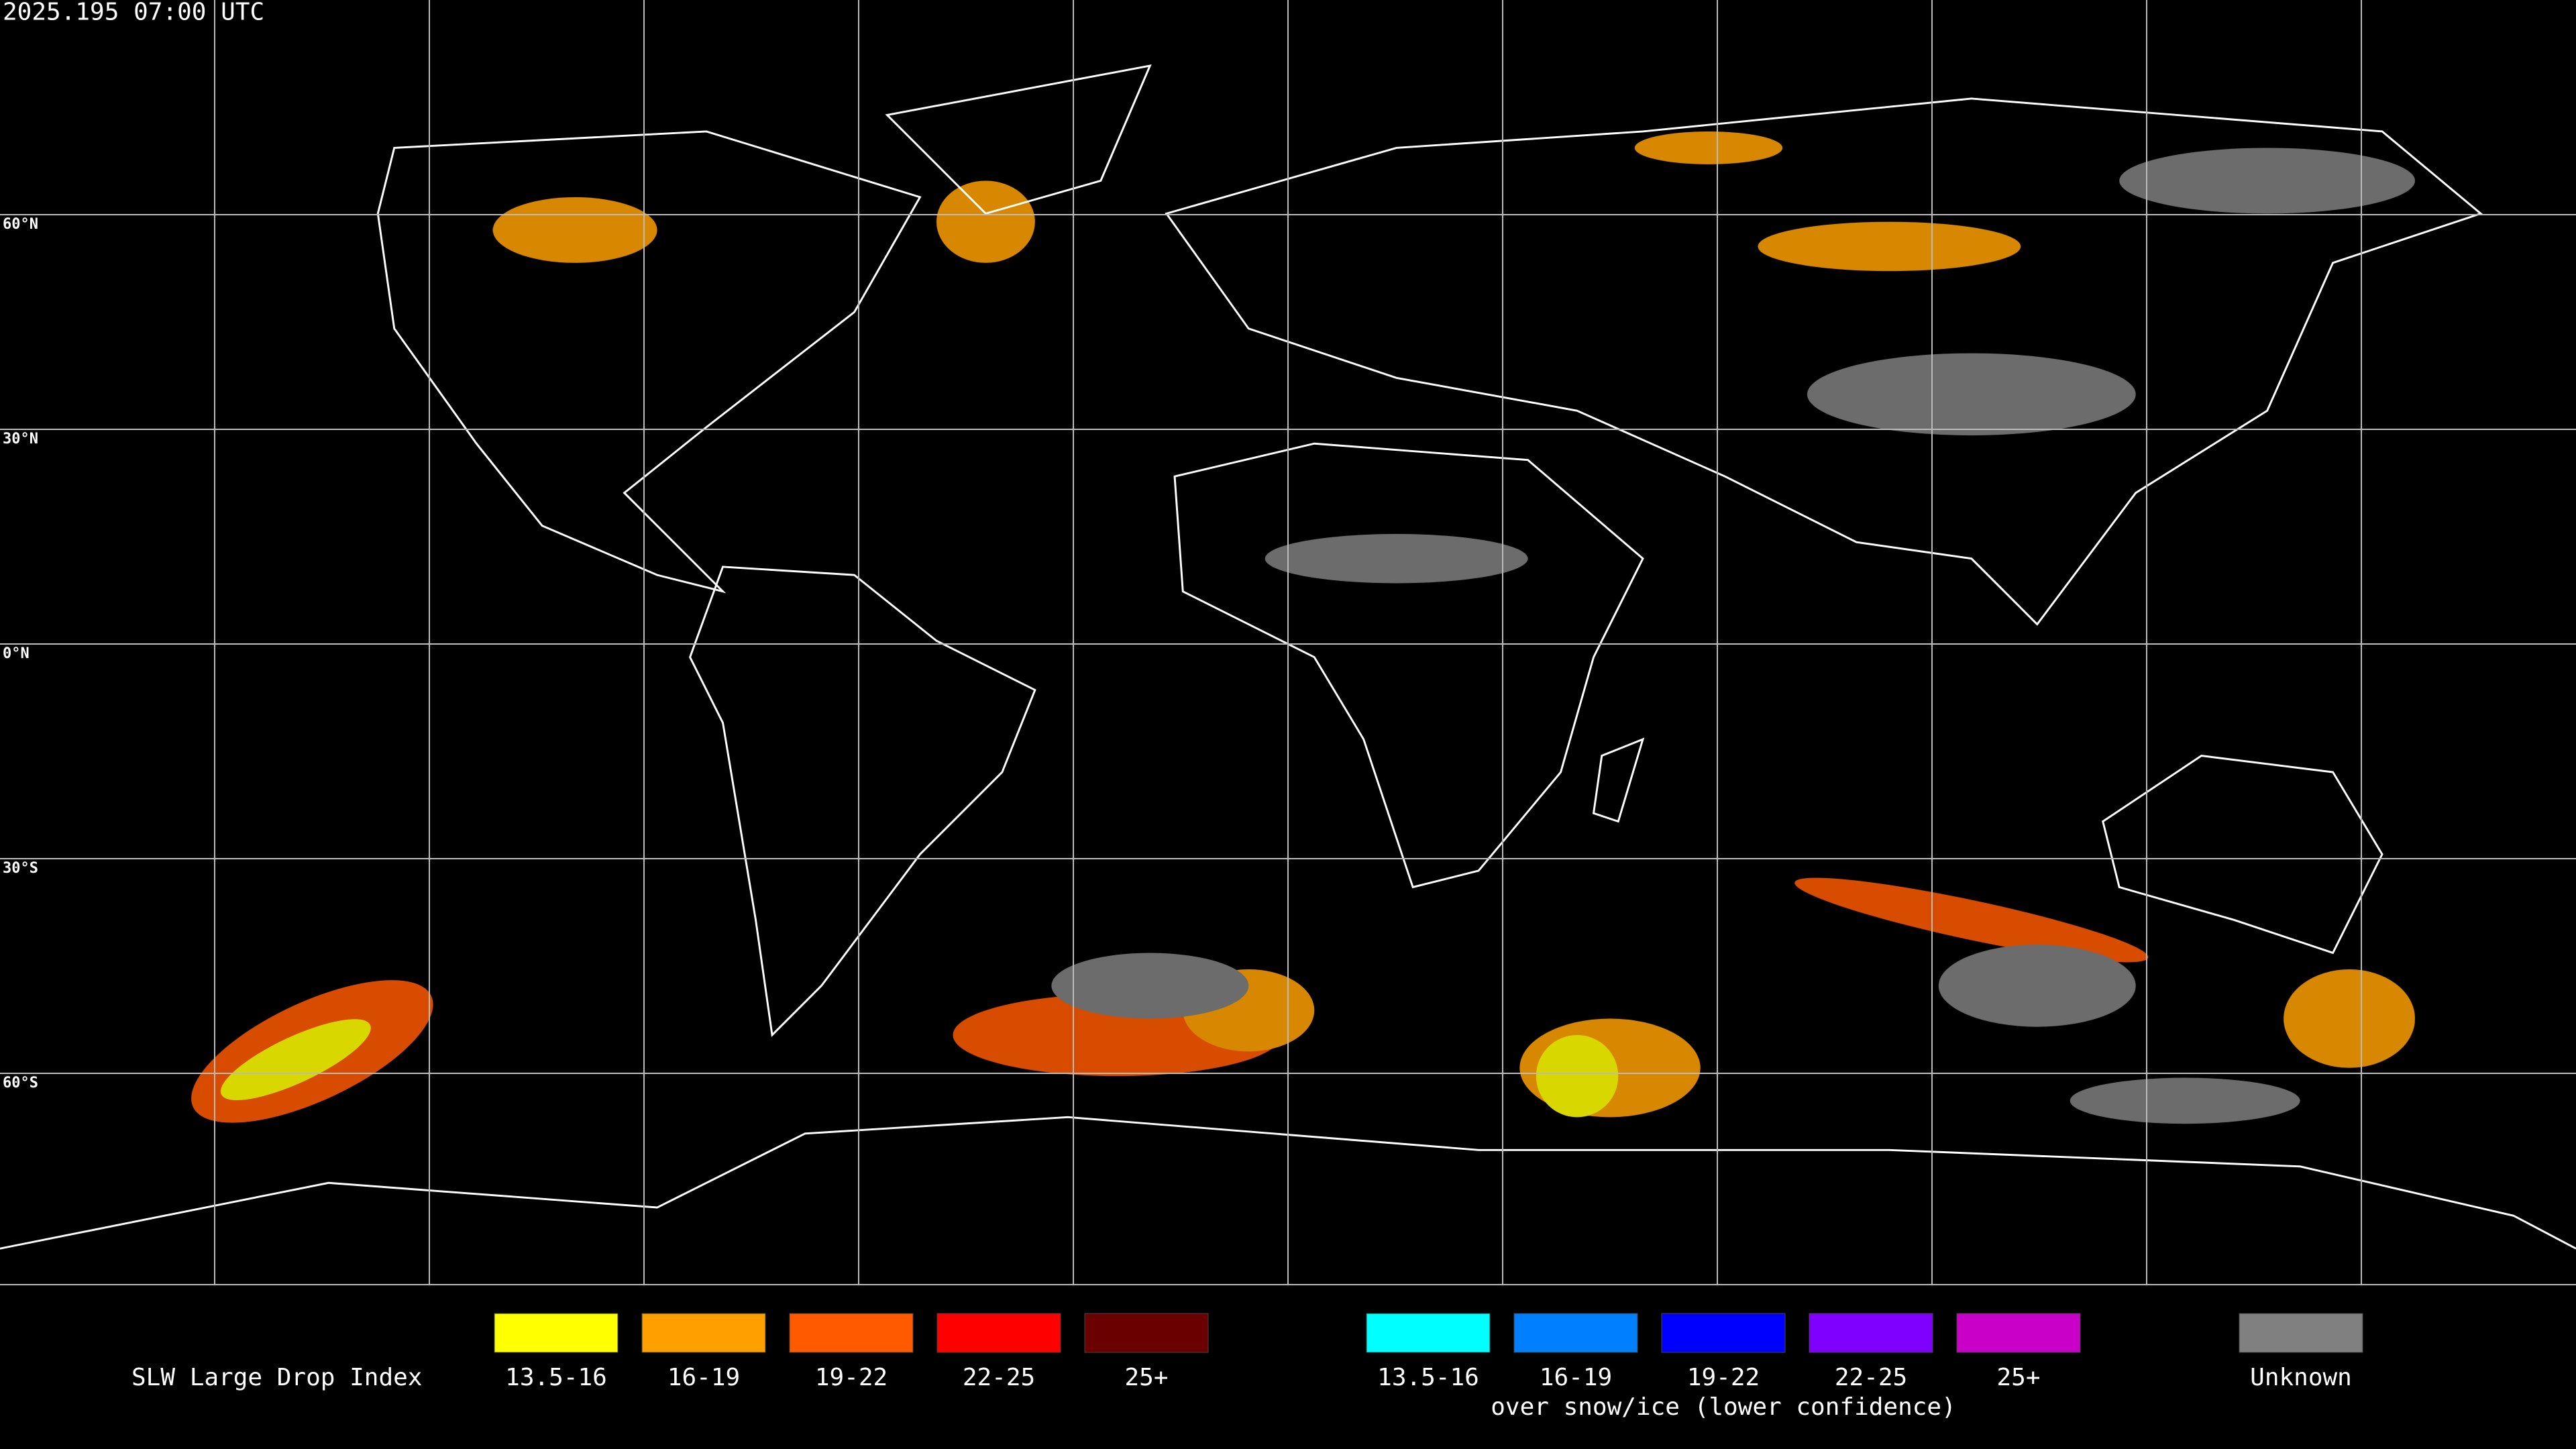  I want to click on legend-label: Unknown, so click(2301, 1377).